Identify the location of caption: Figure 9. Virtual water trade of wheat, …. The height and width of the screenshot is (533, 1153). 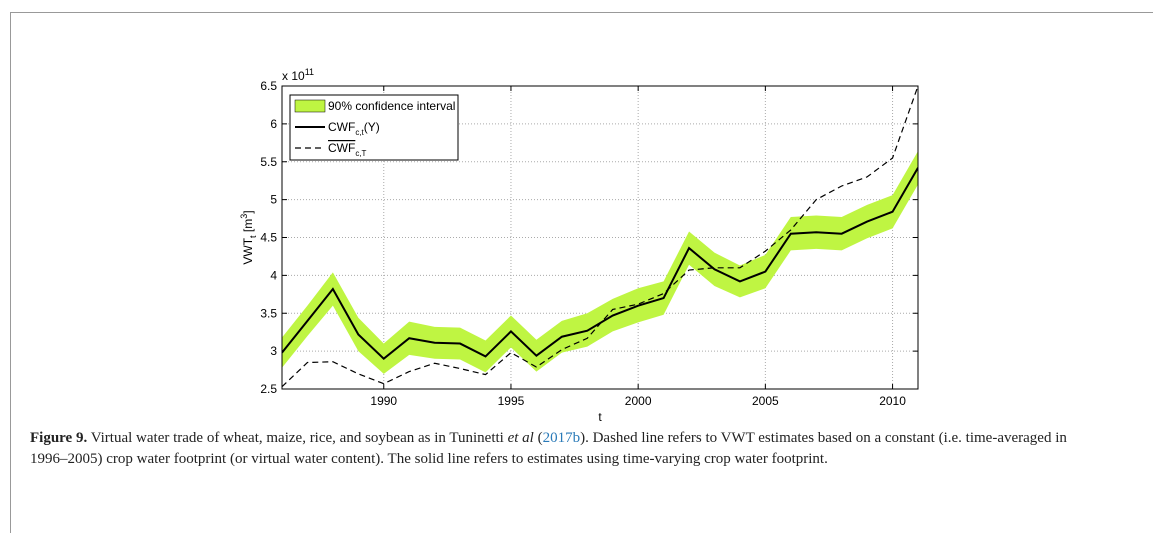
(560, 449).